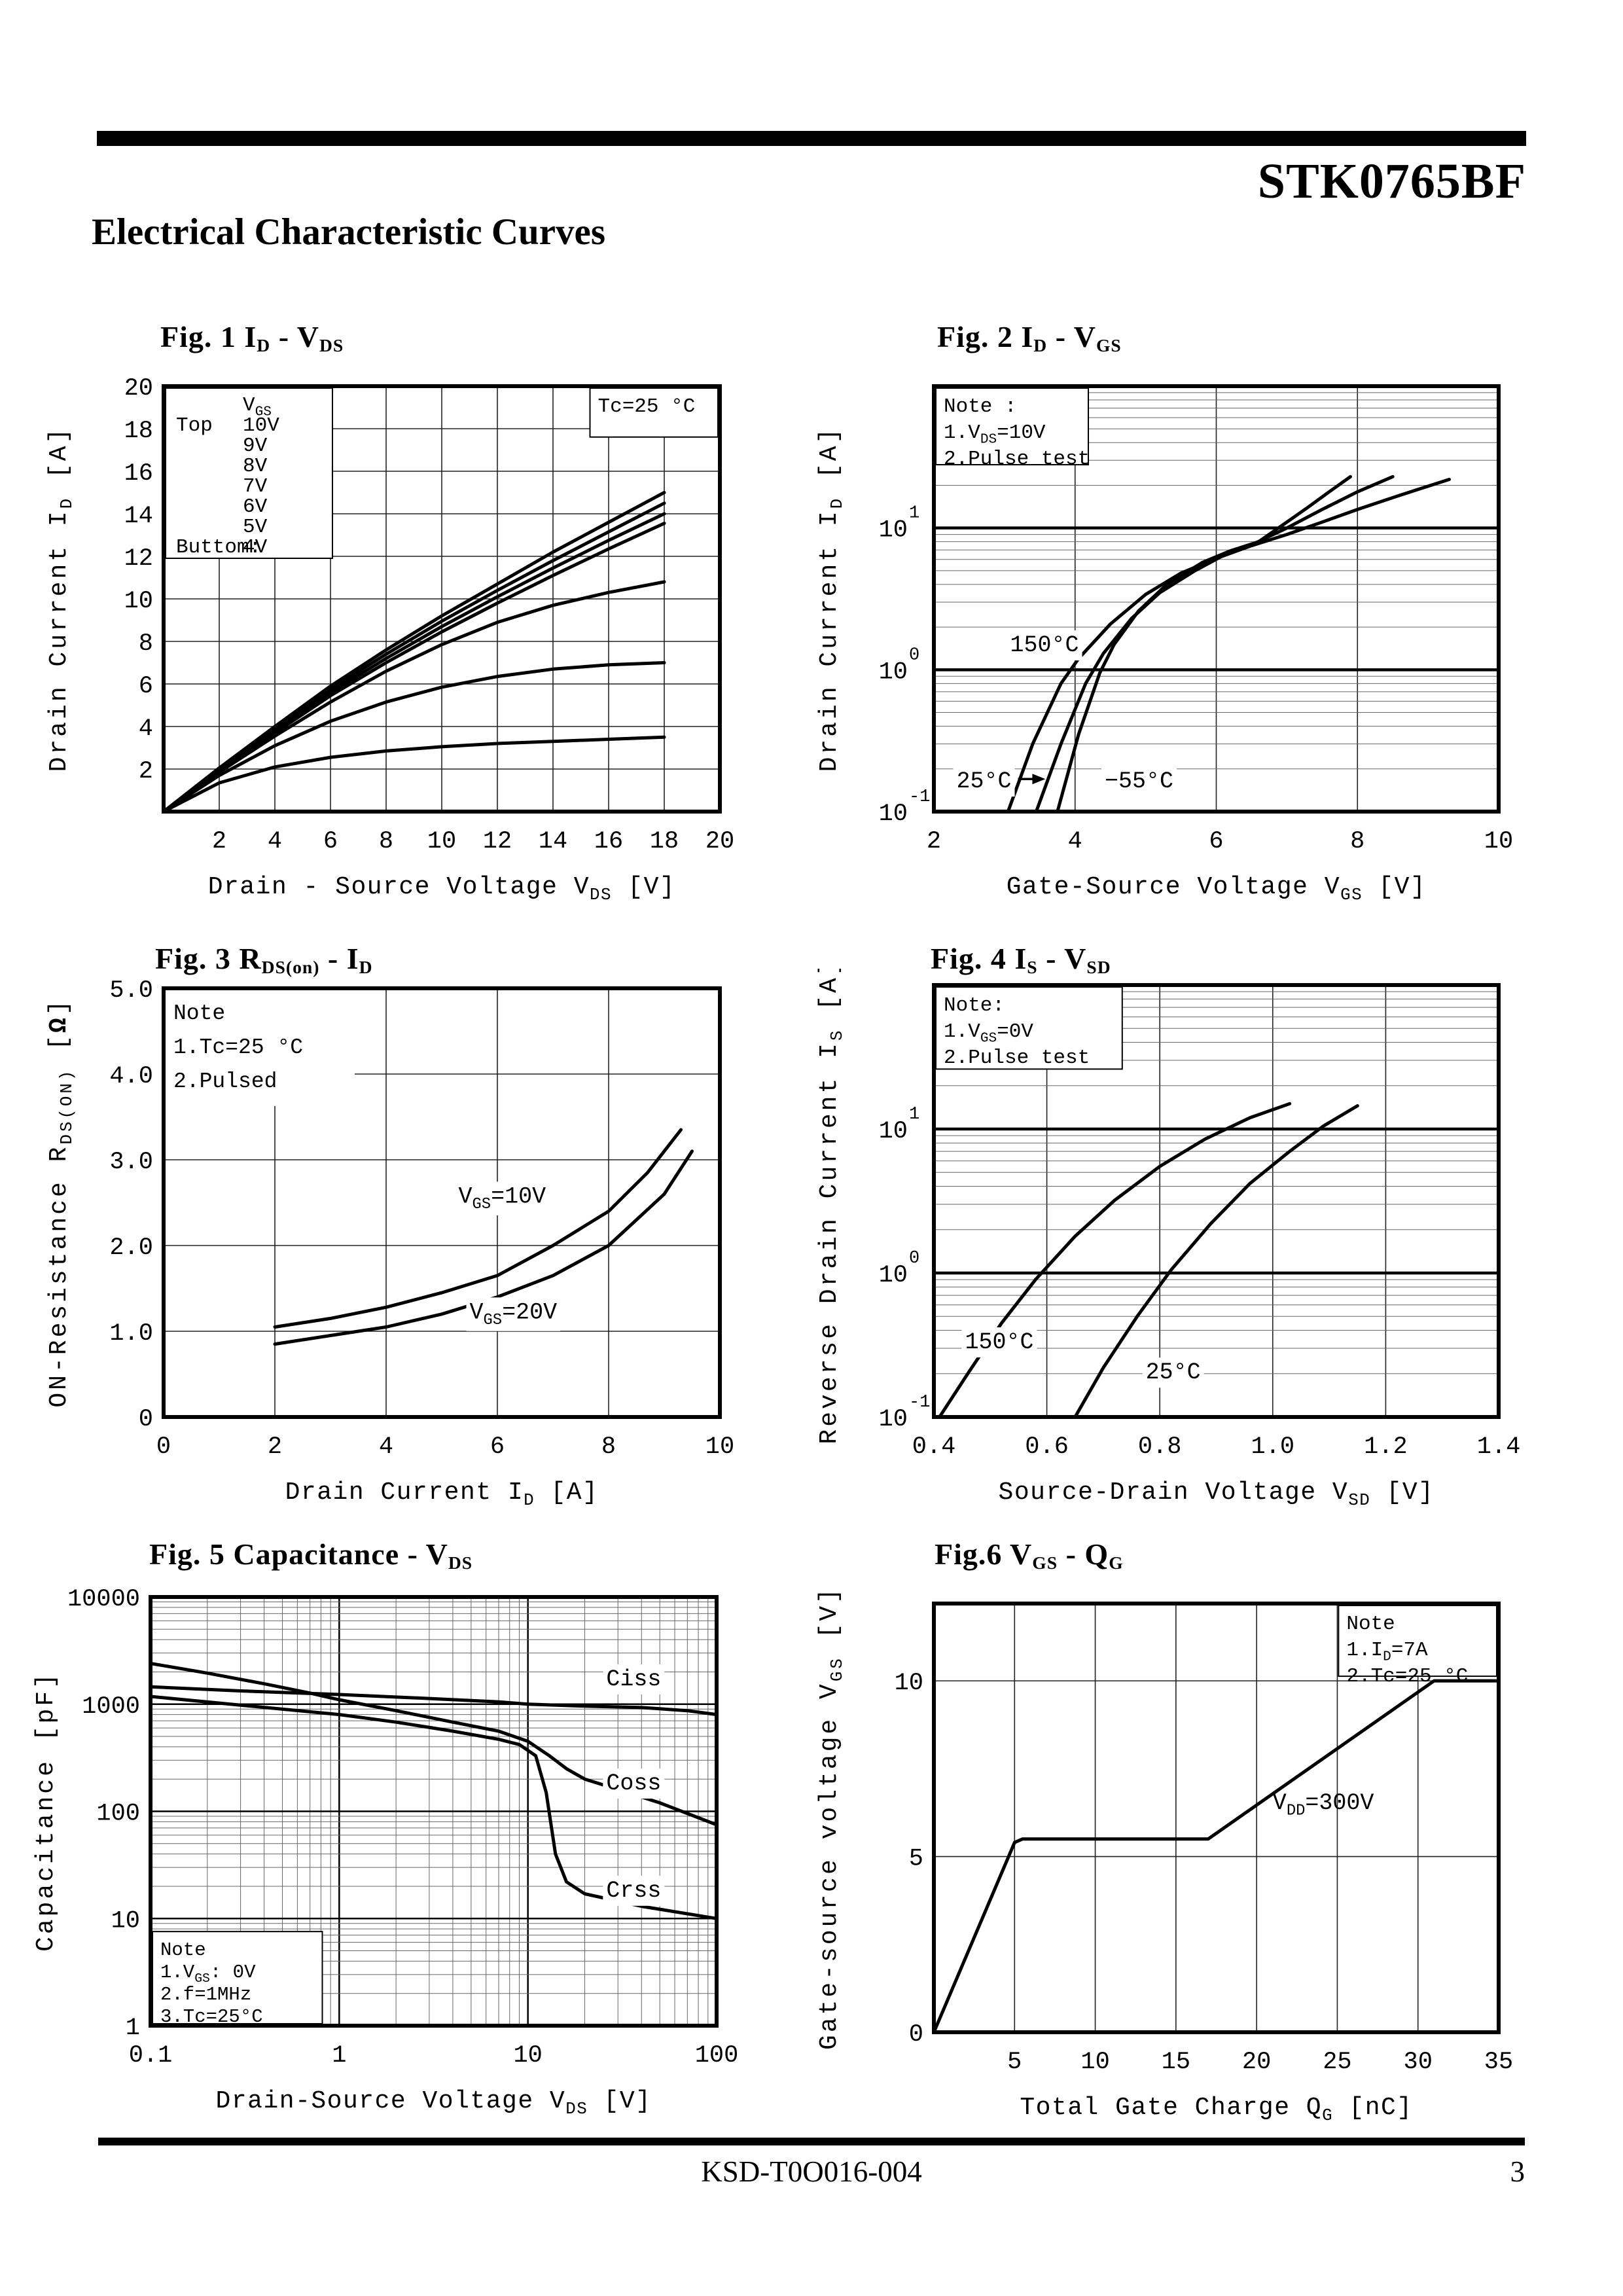 The width and height of the screenshot is (1623, 2296). Describe the element at coordinates (1017, 459) in the screenshot. I see `svg-text: 2.Pulse test` at that location.